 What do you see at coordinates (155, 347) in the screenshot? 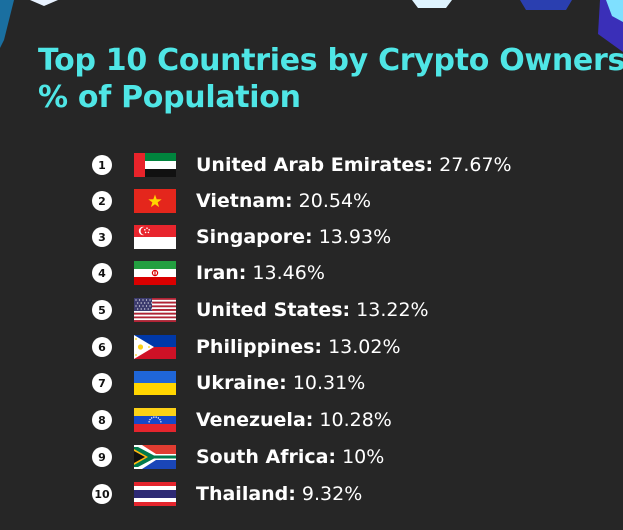
I see `philippines-flag-icon` at bounding box center [155, 347].